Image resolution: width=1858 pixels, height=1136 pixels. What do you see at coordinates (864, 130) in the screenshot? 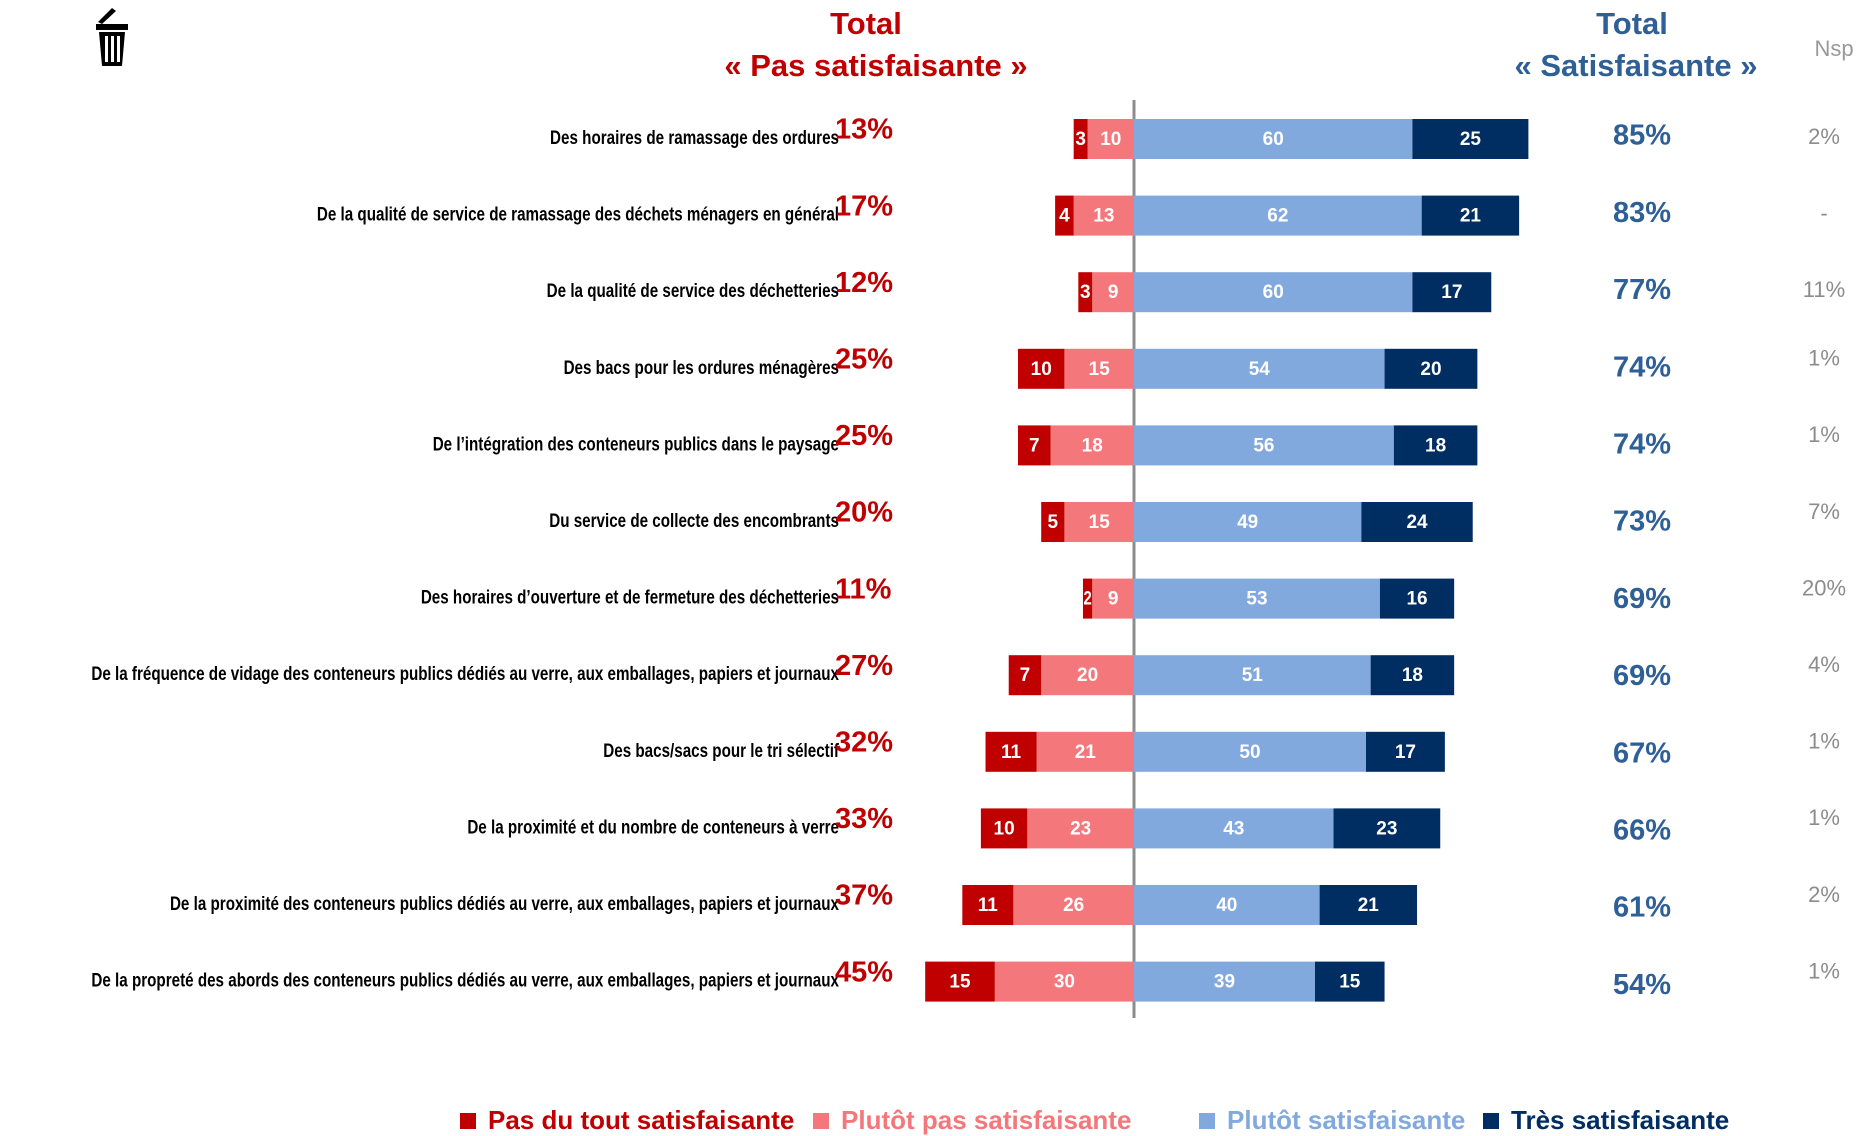
I see `total-negative: 13%` at bounding box center [864, 130].